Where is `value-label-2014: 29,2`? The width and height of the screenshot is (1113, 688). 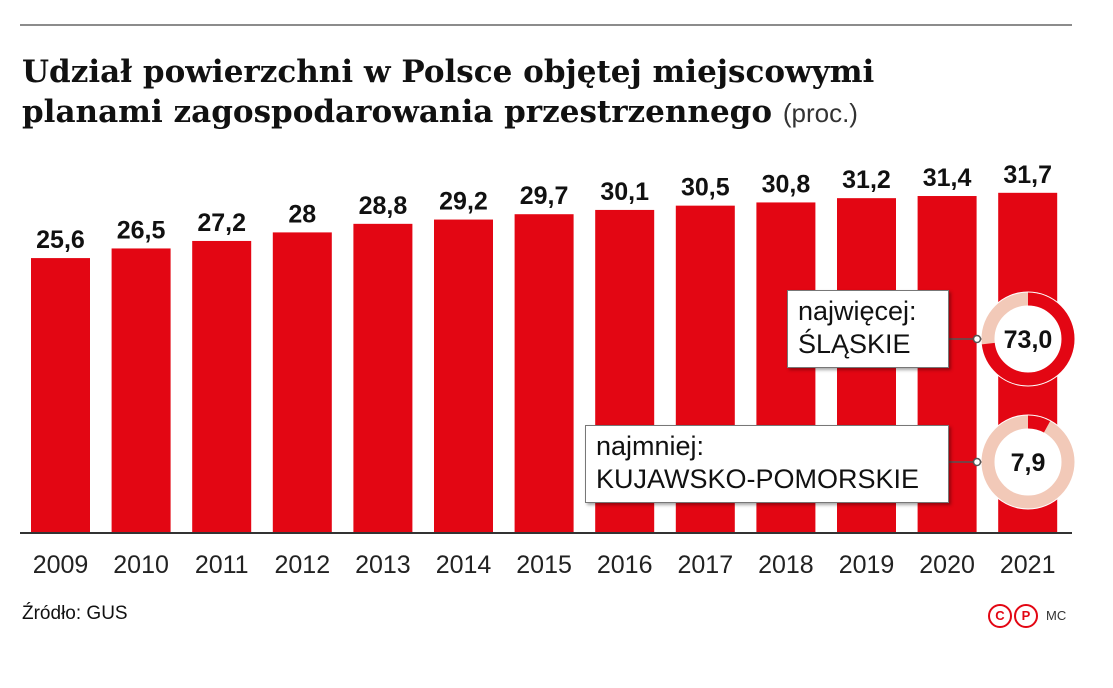
value-label-2014: 29,2 is located at coordinates (463, 202).